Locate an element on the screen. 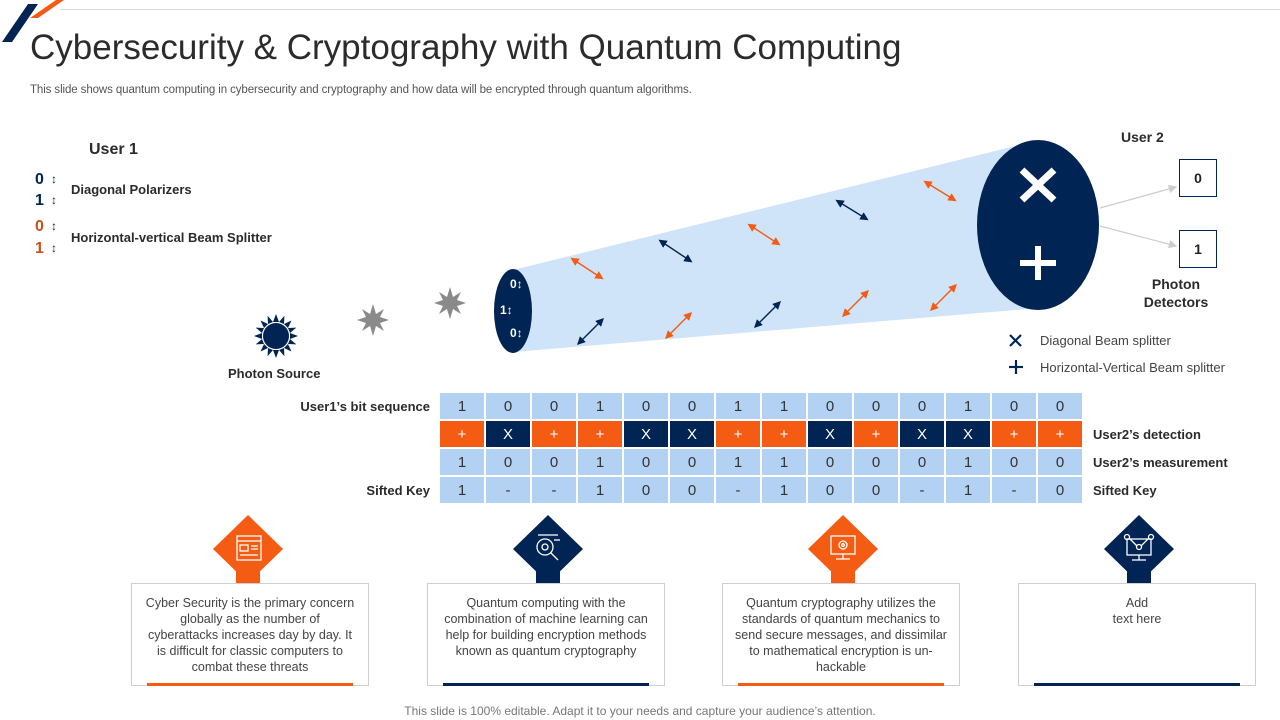 The height and width of the screenshot is (720, 1280). monitor-gear-icon is located at coordinates (843, 547).